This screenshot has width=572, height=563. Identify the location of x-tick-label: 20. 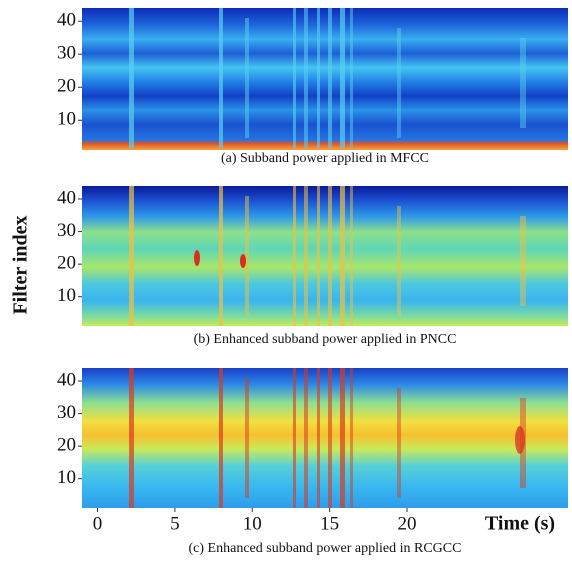
(407, 523).